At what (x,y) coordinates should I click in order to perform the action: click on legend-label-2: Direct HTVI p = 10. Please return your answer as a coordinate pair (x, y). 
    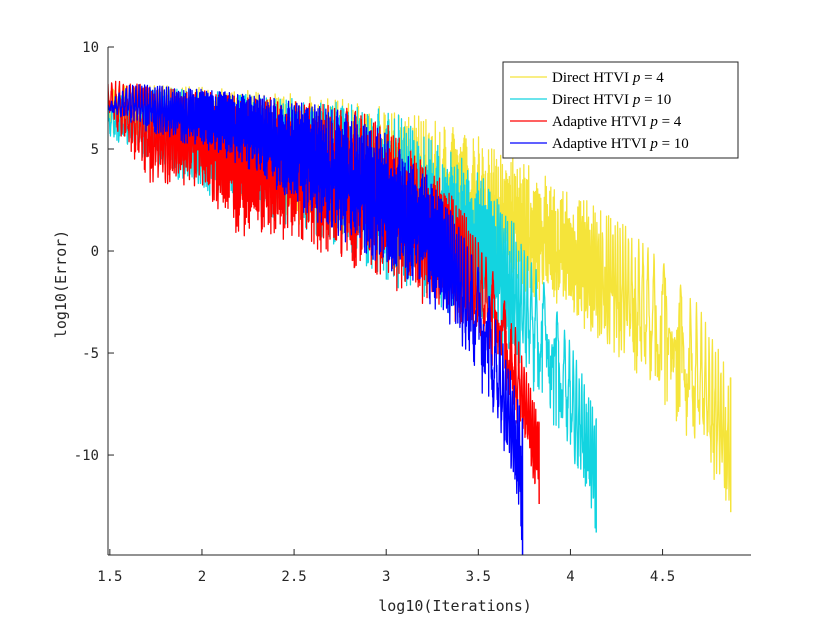
    Looking at the image, I should click on (611, 100).